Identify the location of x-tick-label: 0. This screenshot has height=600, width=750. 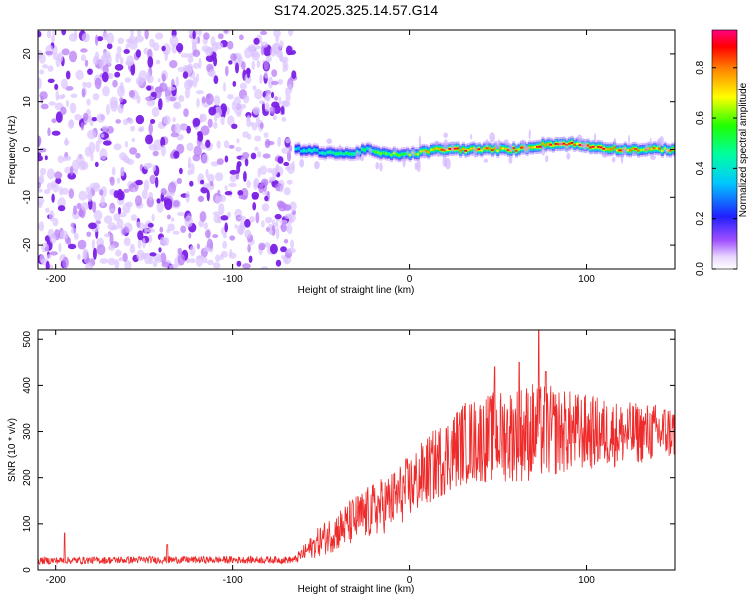
(410, 580).